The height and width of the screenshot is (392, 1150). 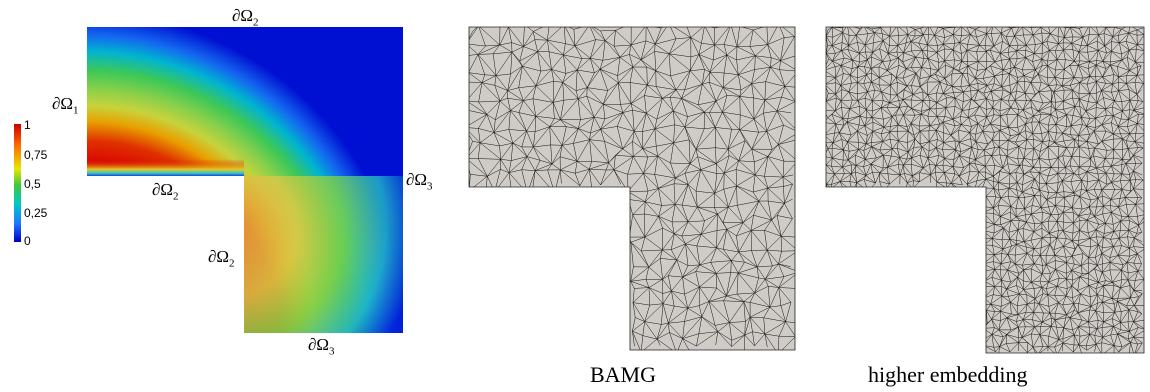 I want to click on colorbar-tick-075: 0,75, so click(x=36, y=155).